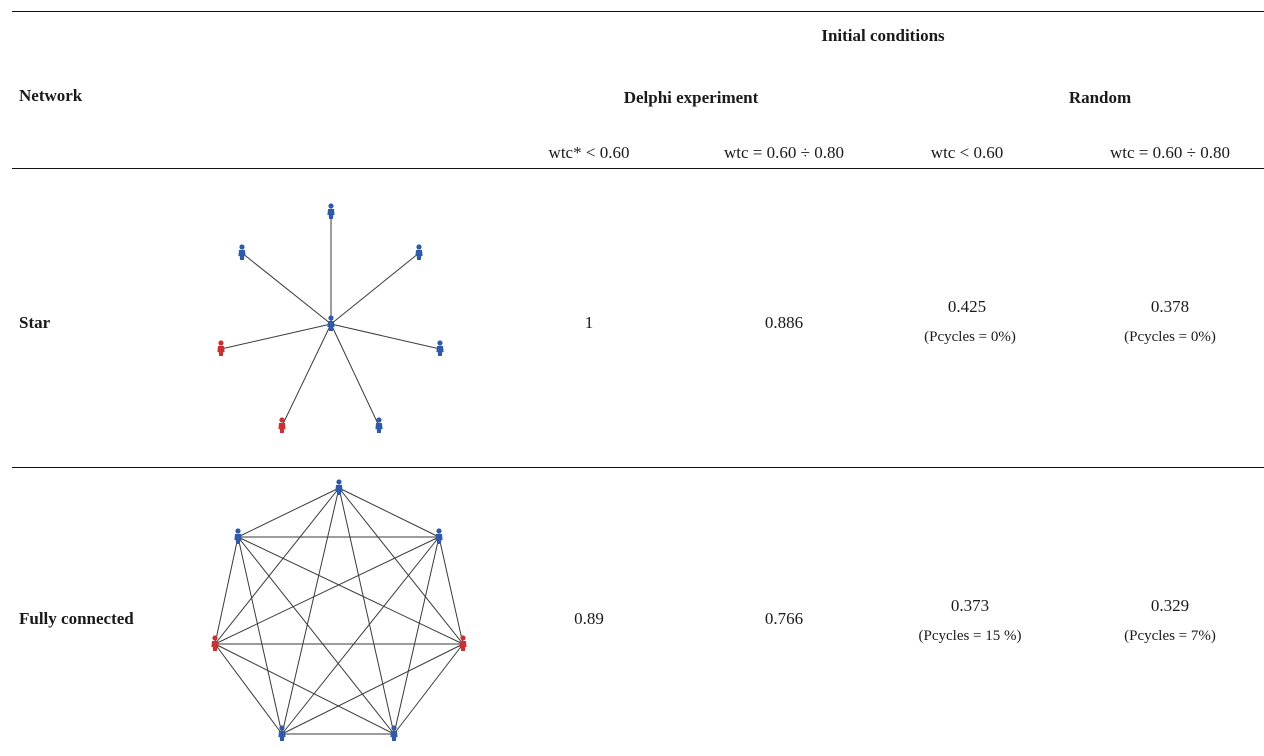 The height and width of the screenshot is (756, 1264). What do you see at coordinates (784, 618) in the screenshot?
I see `full-value-2: 0.766` at bounding box center [784, 618].